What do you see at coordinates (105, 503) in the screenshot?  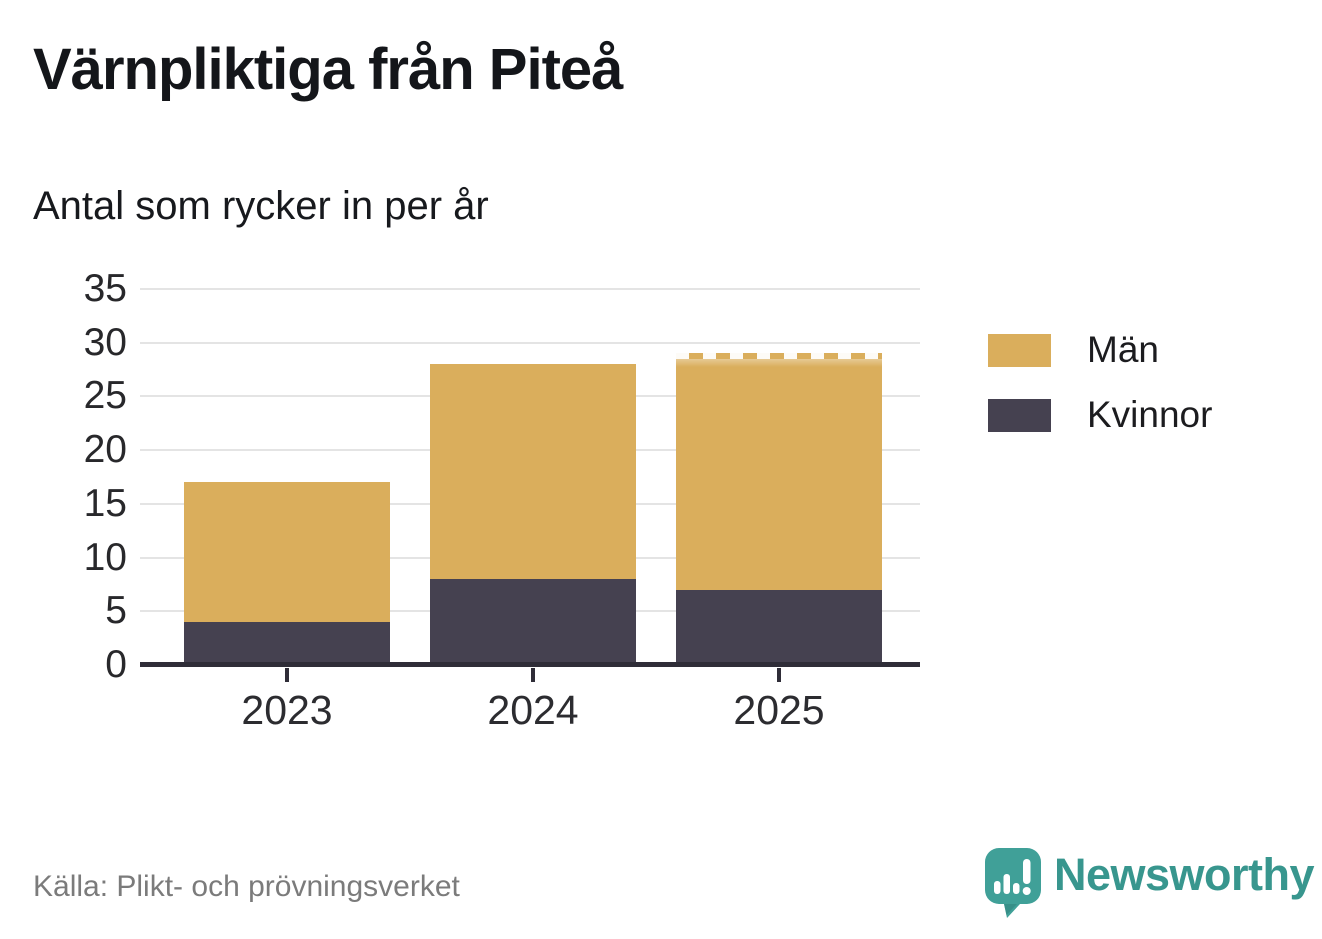 I see `y-axis-tick-label: 15` at bounding box center [105, 503].